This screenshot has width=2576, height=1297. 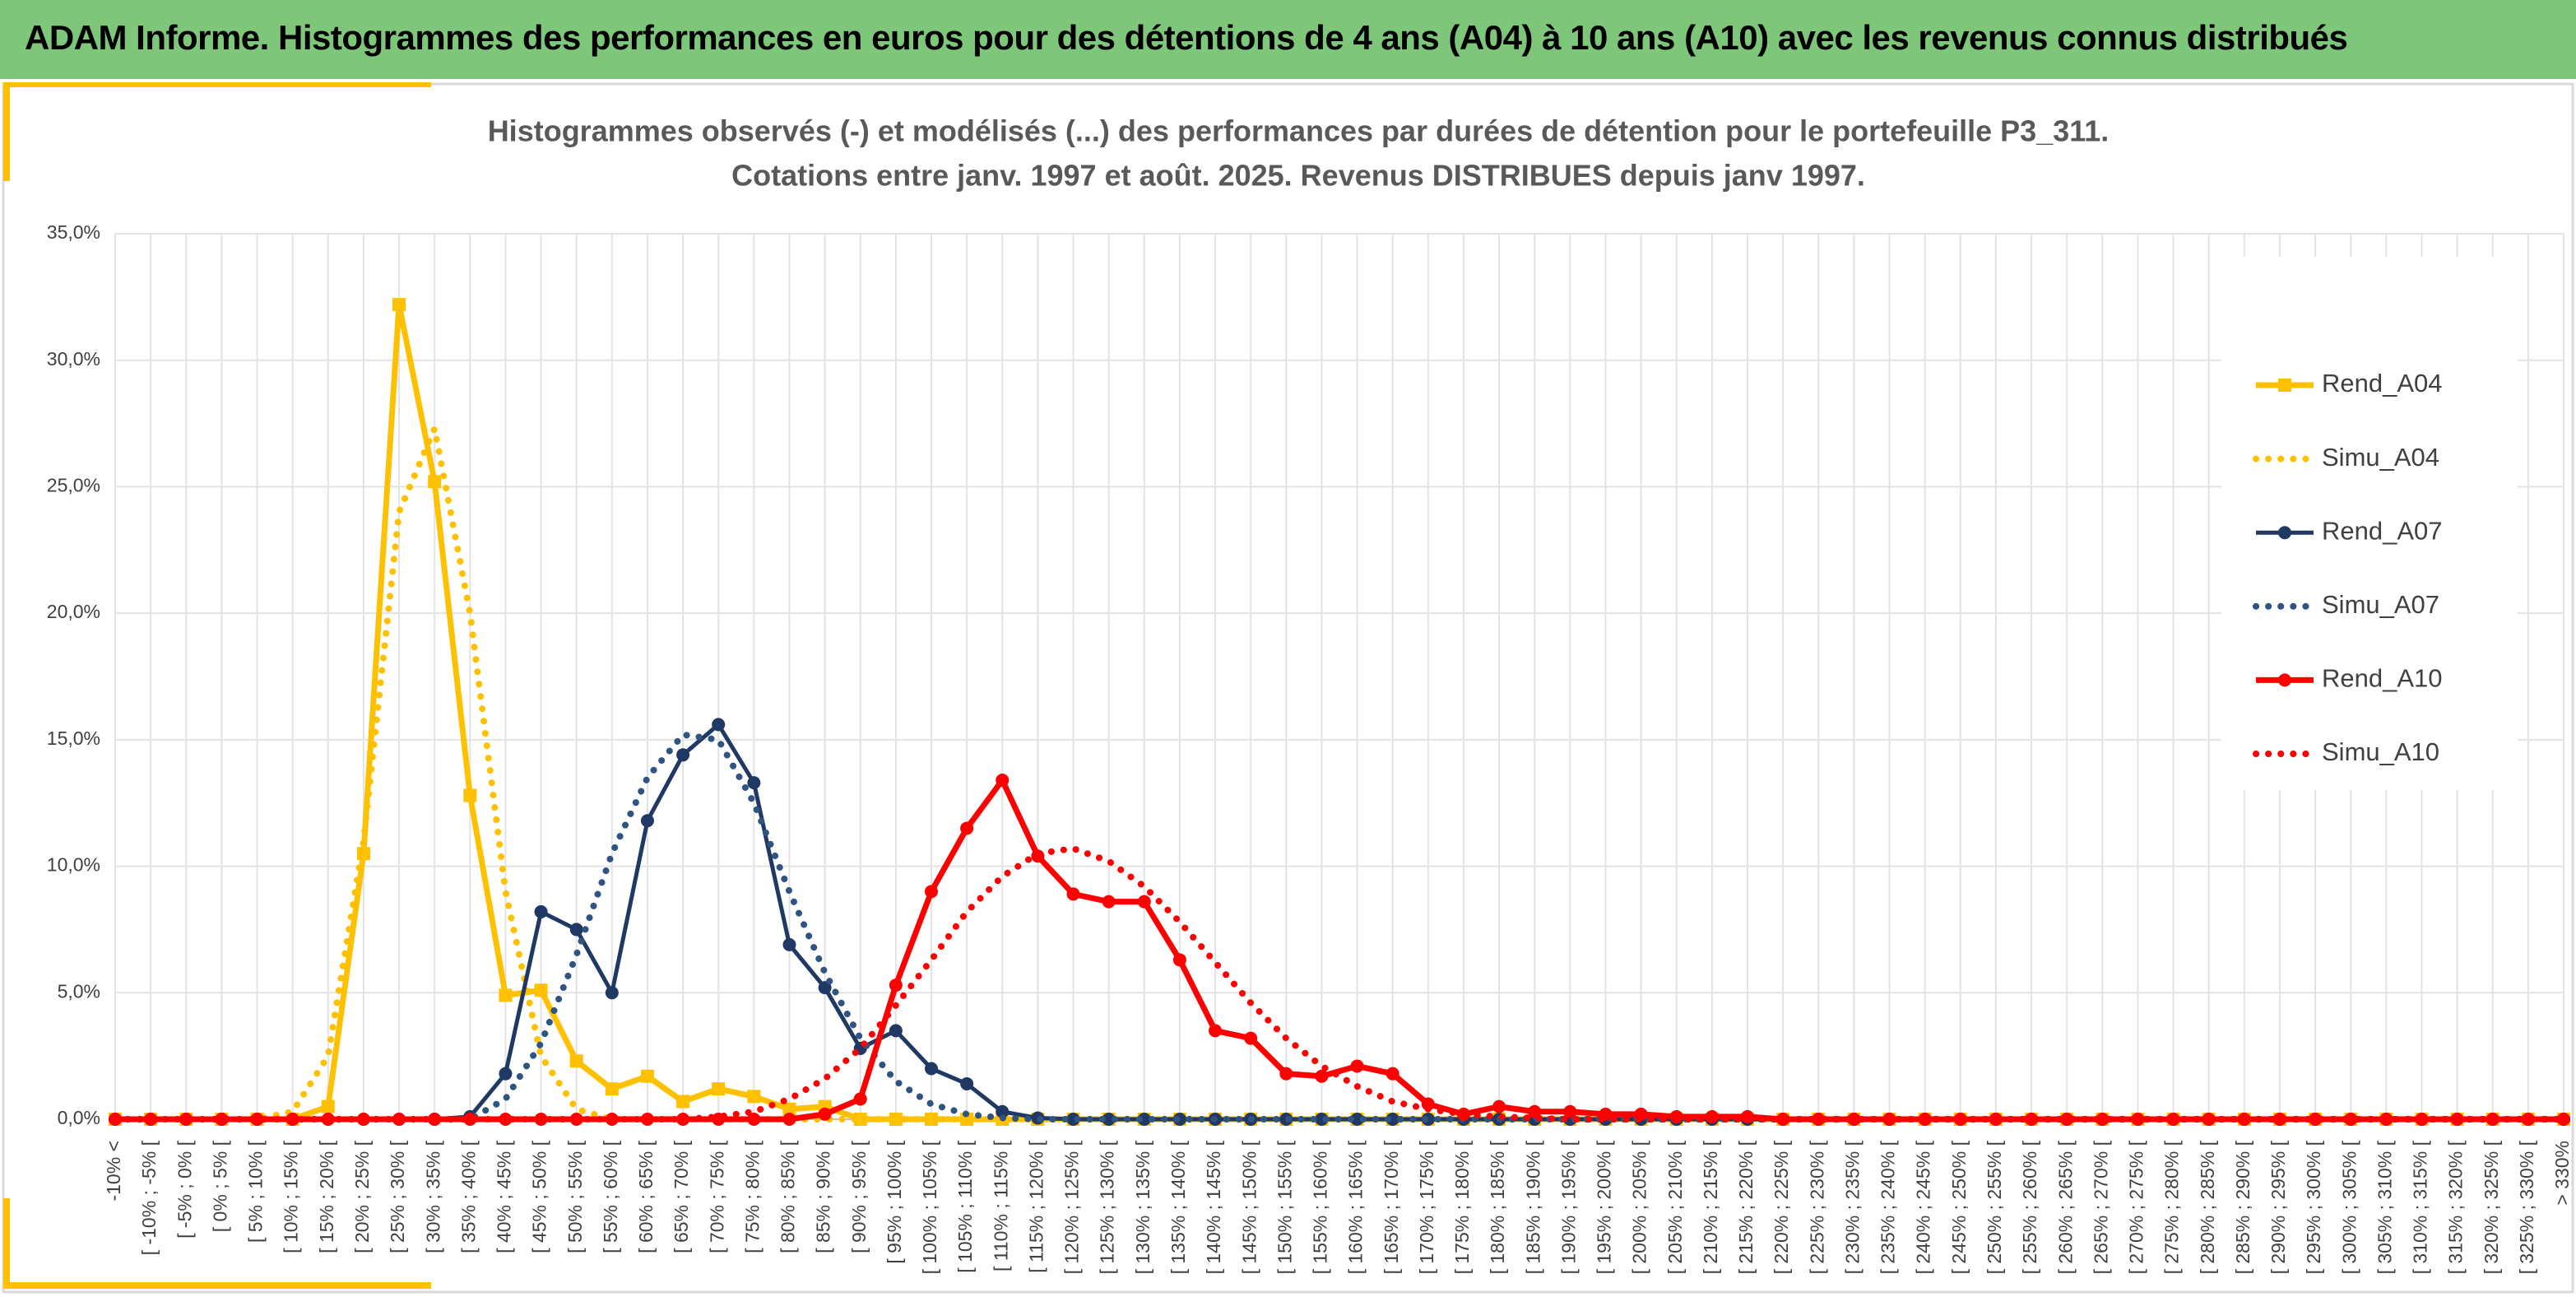 I want to click on x-tick-label: [ 325% ; 330% [, so click(x=2526, y=1207).